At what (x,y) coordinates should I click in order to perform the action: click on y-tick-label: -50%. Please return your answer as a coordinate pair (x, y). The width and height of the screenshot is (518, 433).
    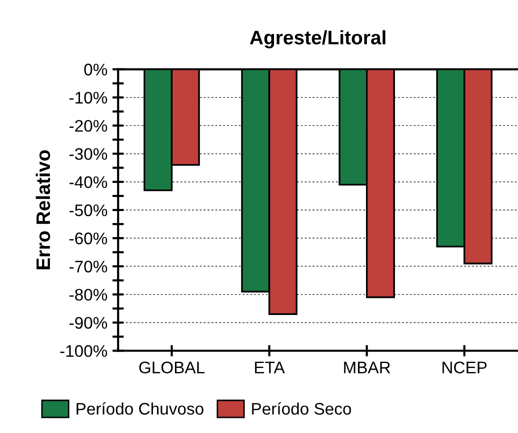
    Looking at the image, I should click on (89, 210).